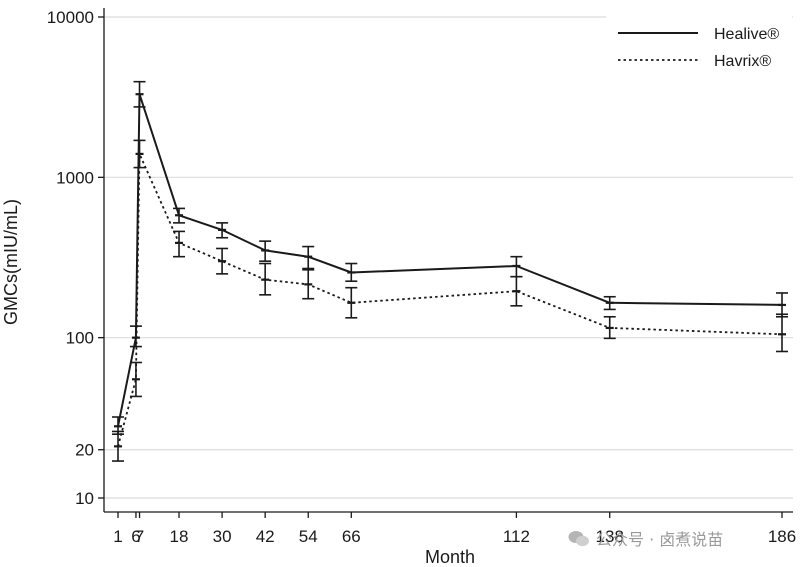 This screenshot has width=800, height=567. What do you see at coordinates (308, 536) in the screenshot?
I see `x-tick-label: 54` at bounding box center [308, 536].